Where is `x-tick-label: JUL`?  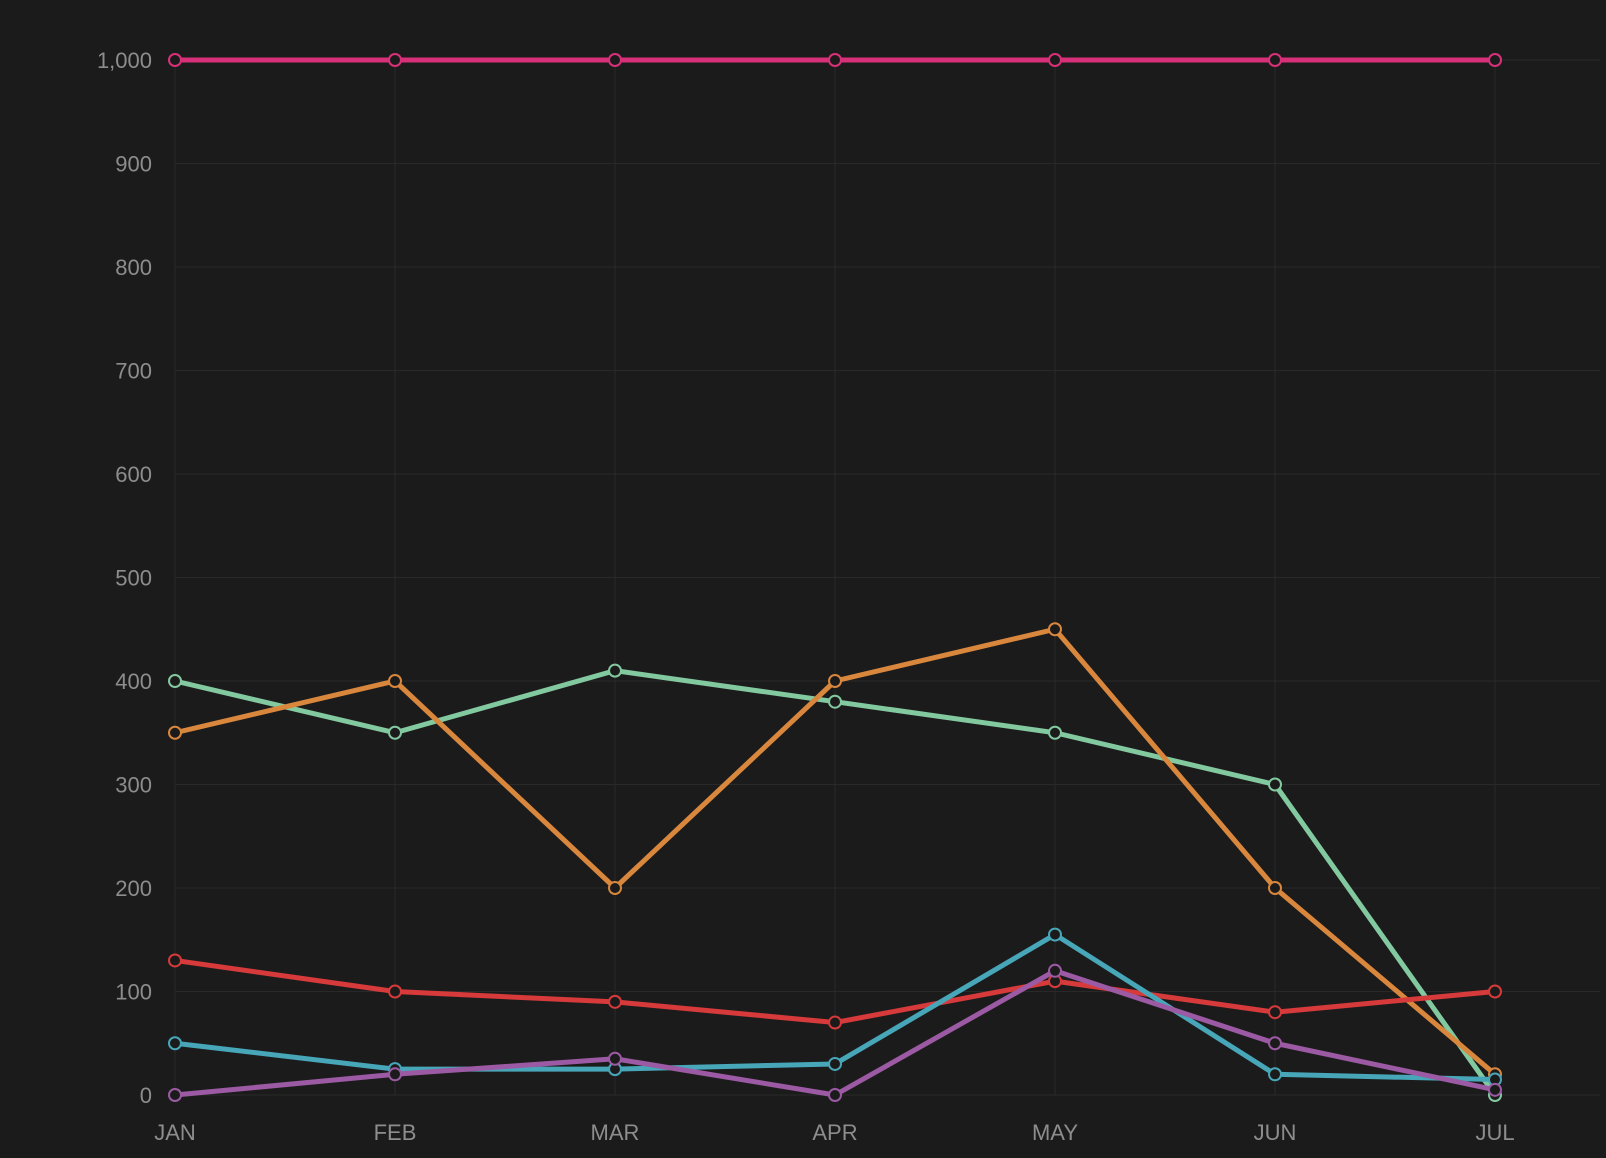 x-tick-label: JUL is located at coordinates (1494, 1132).